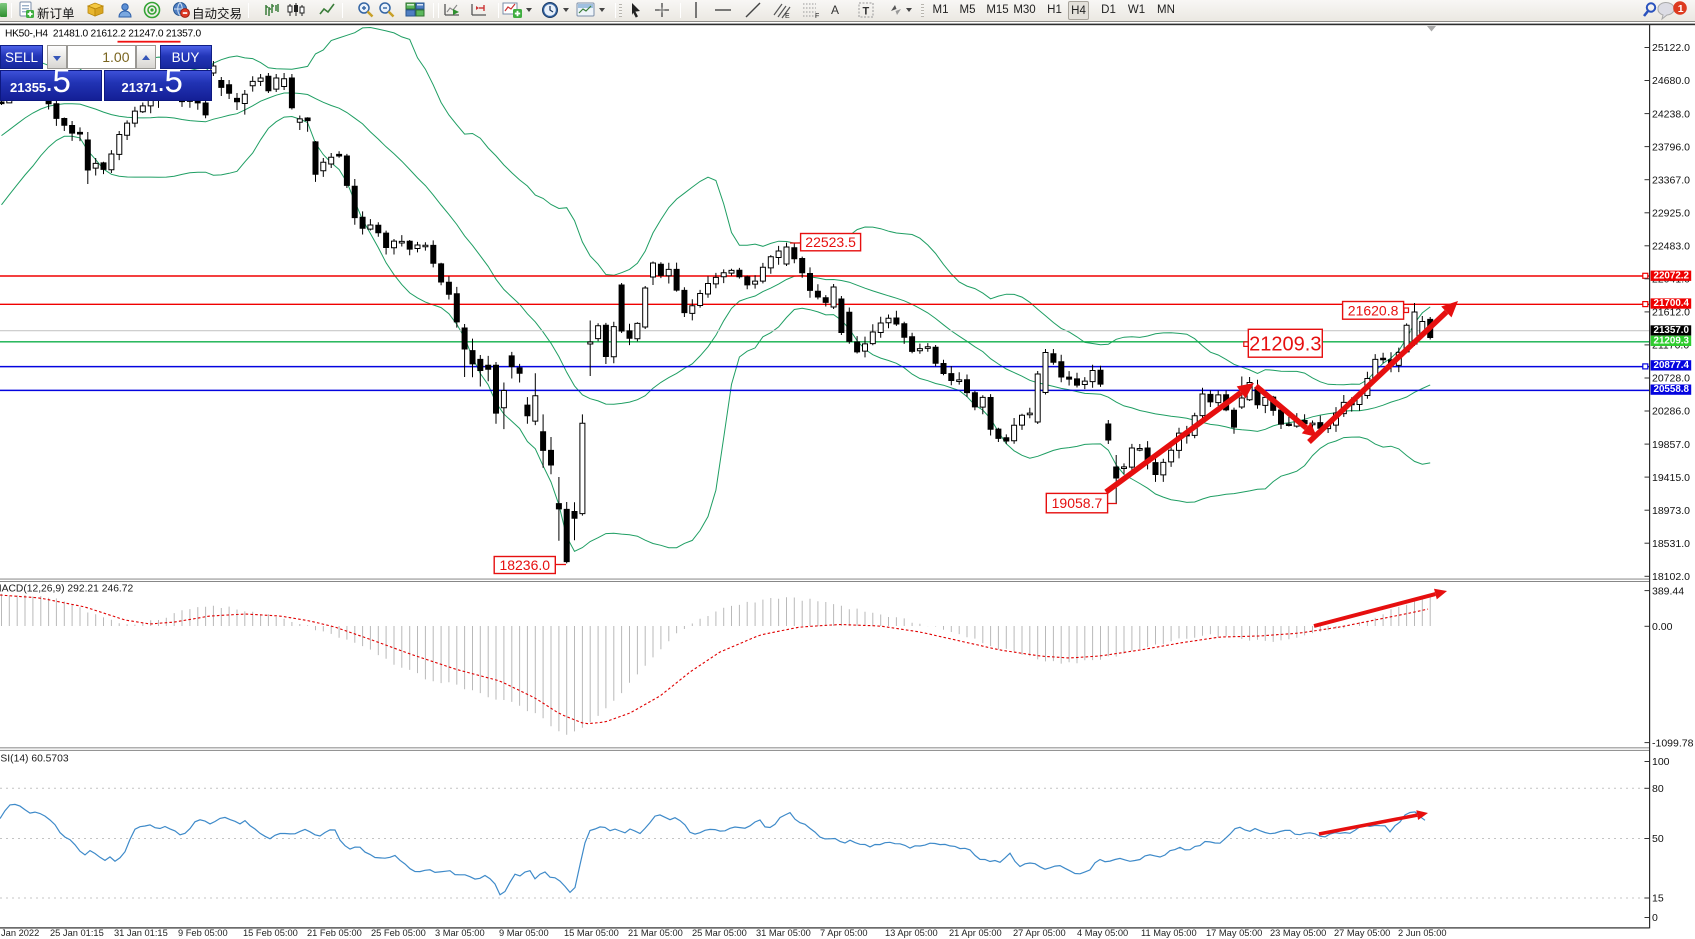 The height and width of the screenshot is (939, 1695). Describe the element at coordinates (817, 16) in the screenshot. I see `svg-text: F` at that location.